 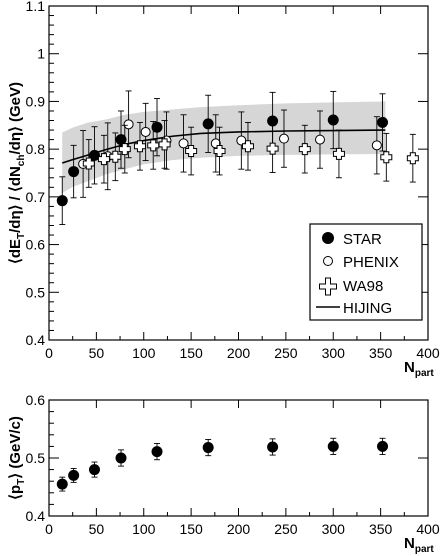 What do you see at coordinates (36, 516) in the screenshot?
I see `bottom-ytick-label: 0.4` at bounding box center [36, 516].